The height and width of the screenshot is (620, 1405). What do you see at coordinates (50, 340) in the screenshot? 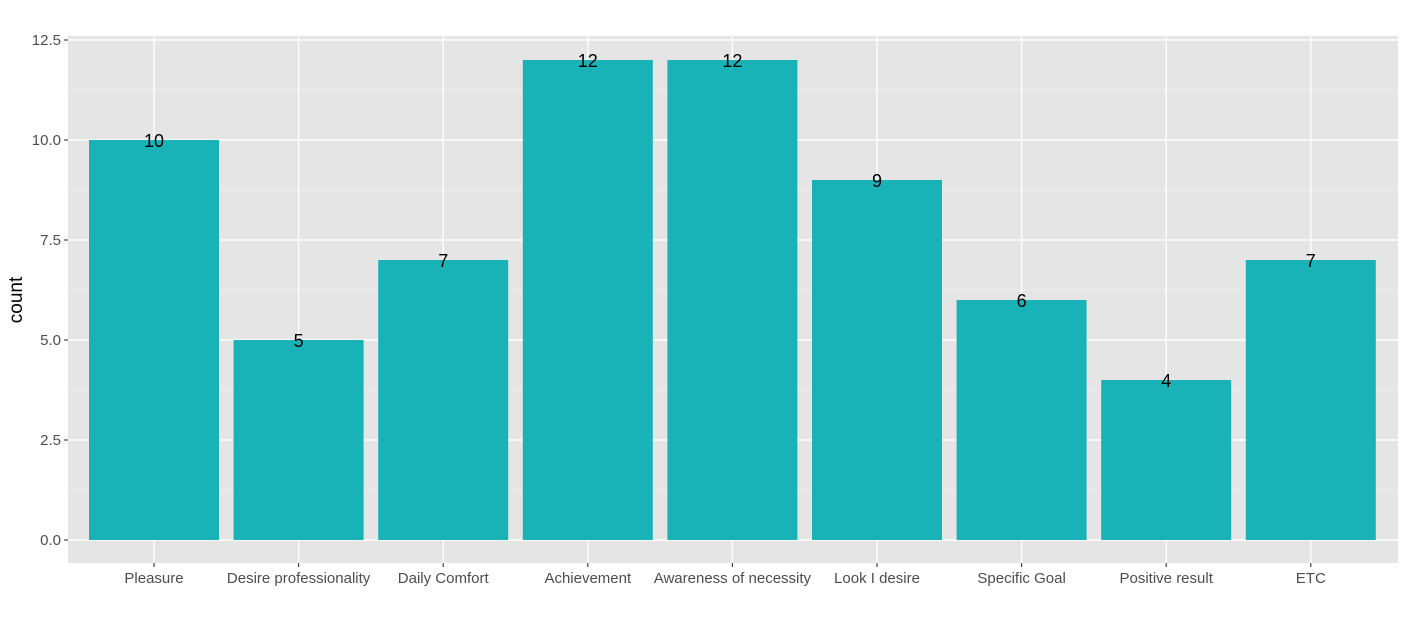
I see `y-tick-label: 5.0` at bounding box center [50, 340].